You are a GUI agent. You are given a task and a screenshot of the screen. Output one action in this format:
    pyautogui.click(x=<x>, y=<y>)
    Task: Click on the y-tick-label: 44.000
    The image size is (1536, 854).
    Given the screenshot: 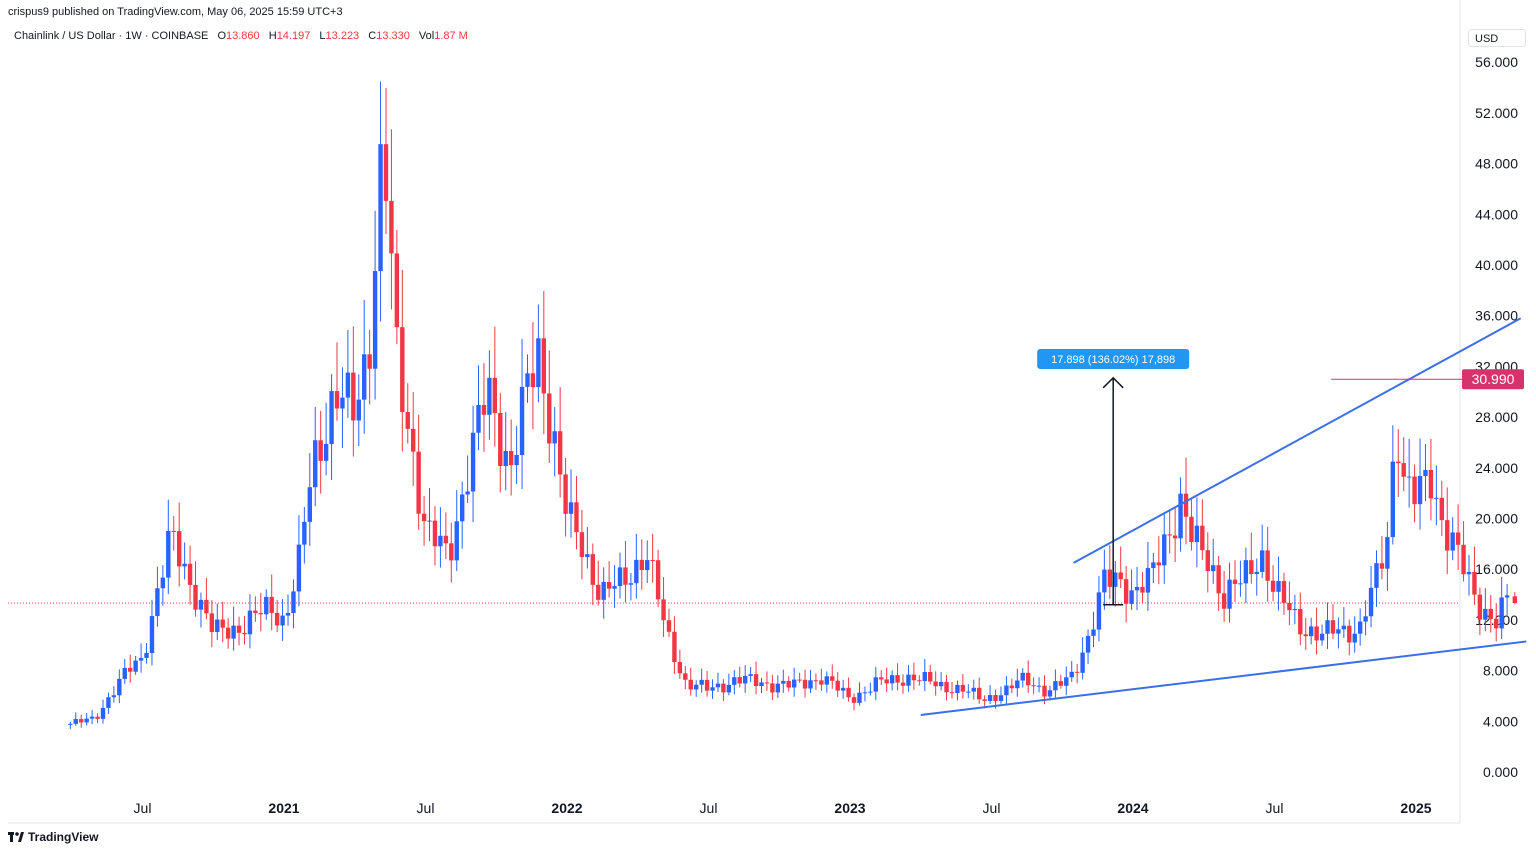 What is the action you would take?
    pyautogui.click(x=1496, y=214)
    